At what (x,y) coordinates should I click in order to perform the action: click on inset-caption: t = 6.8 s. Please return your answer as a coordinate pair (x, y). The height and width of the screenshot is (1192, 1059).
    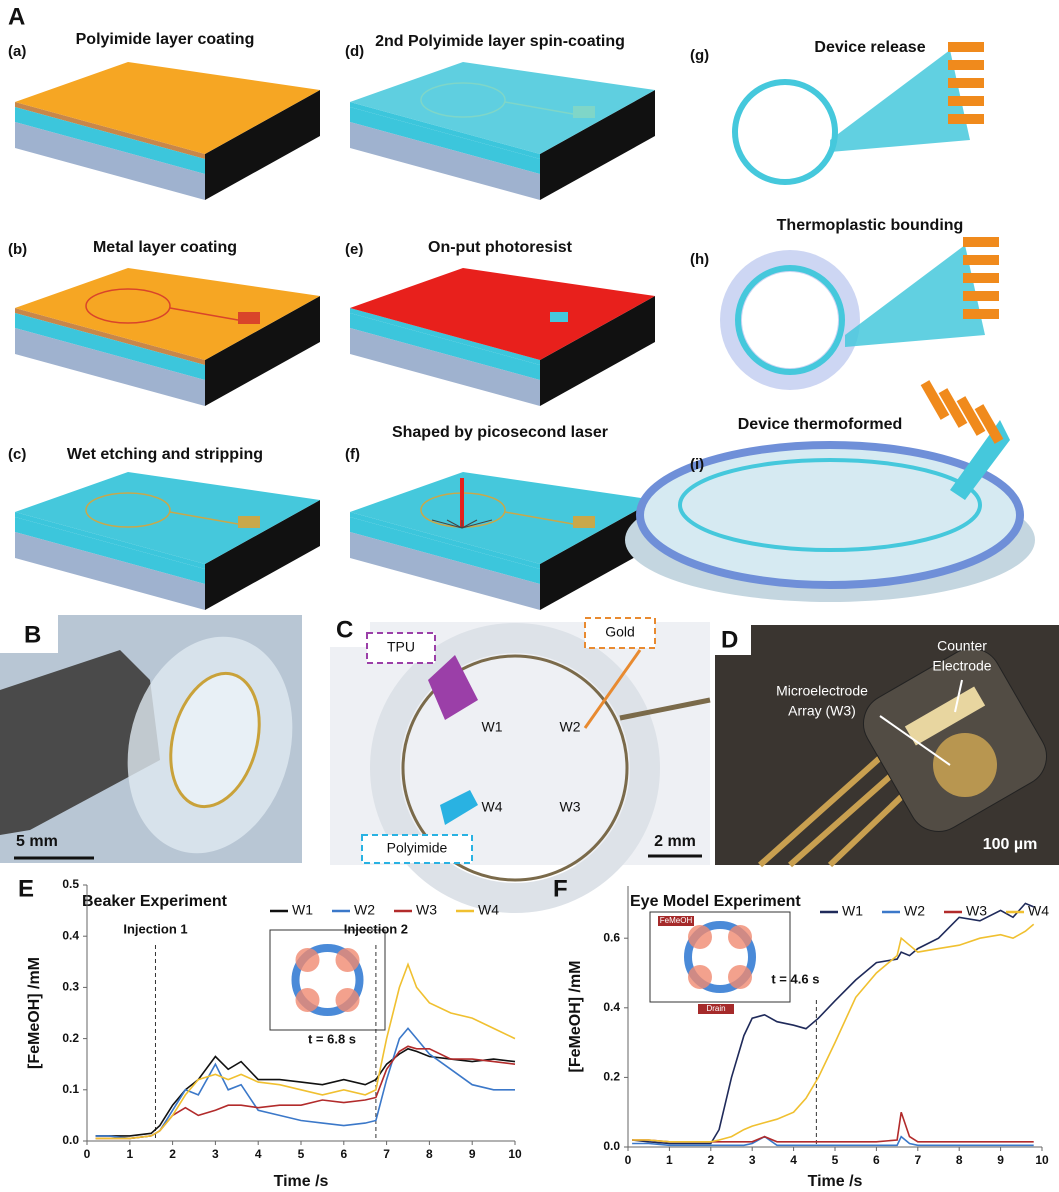
    Looking at the image, I should click on (332, 1038).